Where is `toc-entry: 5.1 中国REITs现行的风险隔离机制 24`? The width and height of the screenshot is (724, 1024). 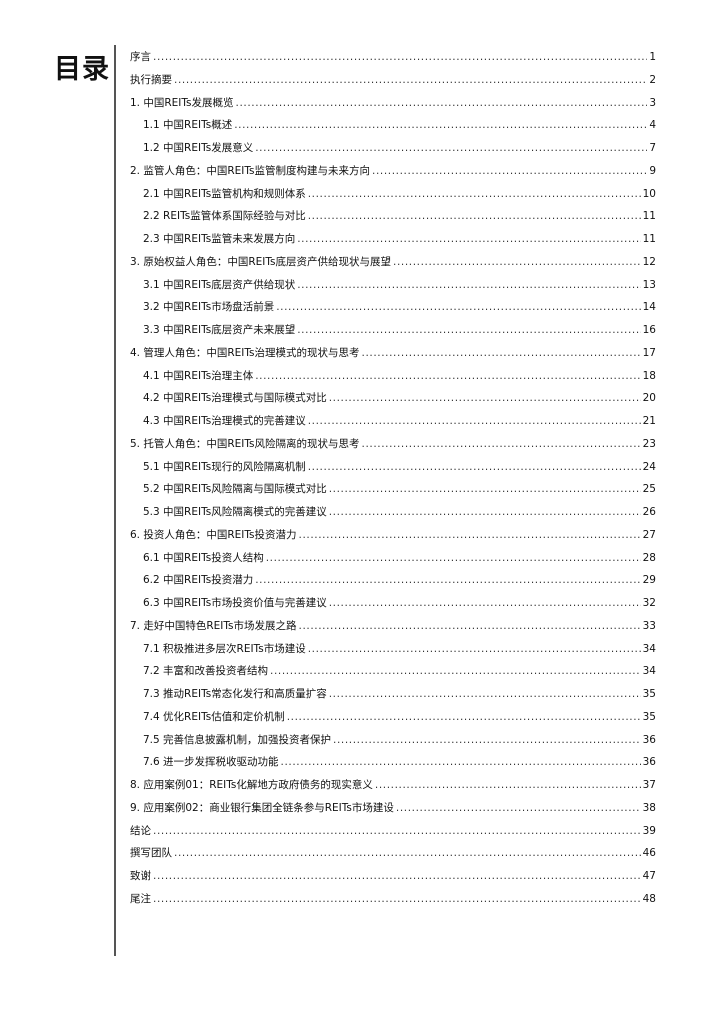 toc-entry: 5.1 中国REITs现行的风险隔离机制 24 is located at coordinates (393, 467).